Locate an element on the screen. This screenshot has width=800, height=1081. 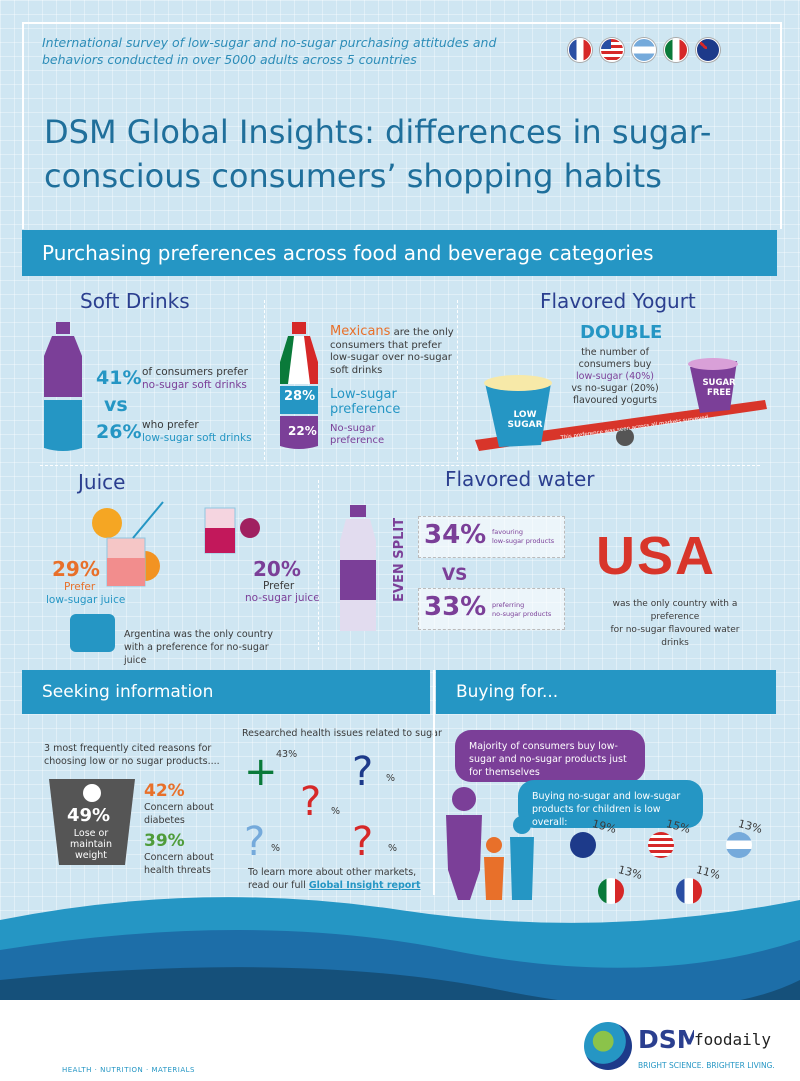
seeking-r3-pct: 39% is located at coordinates (164, 841).